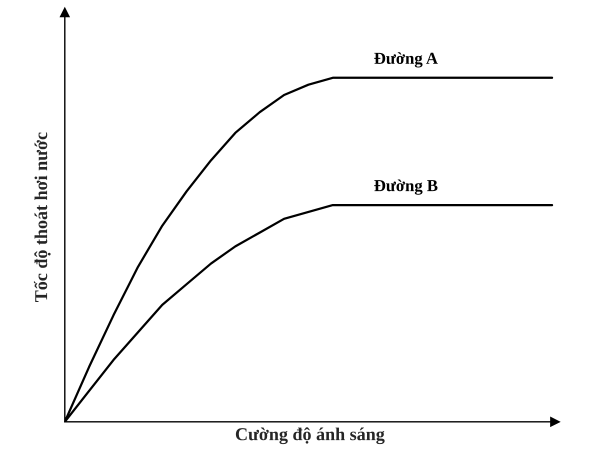 The height and width of the screenshot is (460, 600). Describe the element at coordinates (406, 60) in the screenshot. I see `series-label: Đường A` at that location.